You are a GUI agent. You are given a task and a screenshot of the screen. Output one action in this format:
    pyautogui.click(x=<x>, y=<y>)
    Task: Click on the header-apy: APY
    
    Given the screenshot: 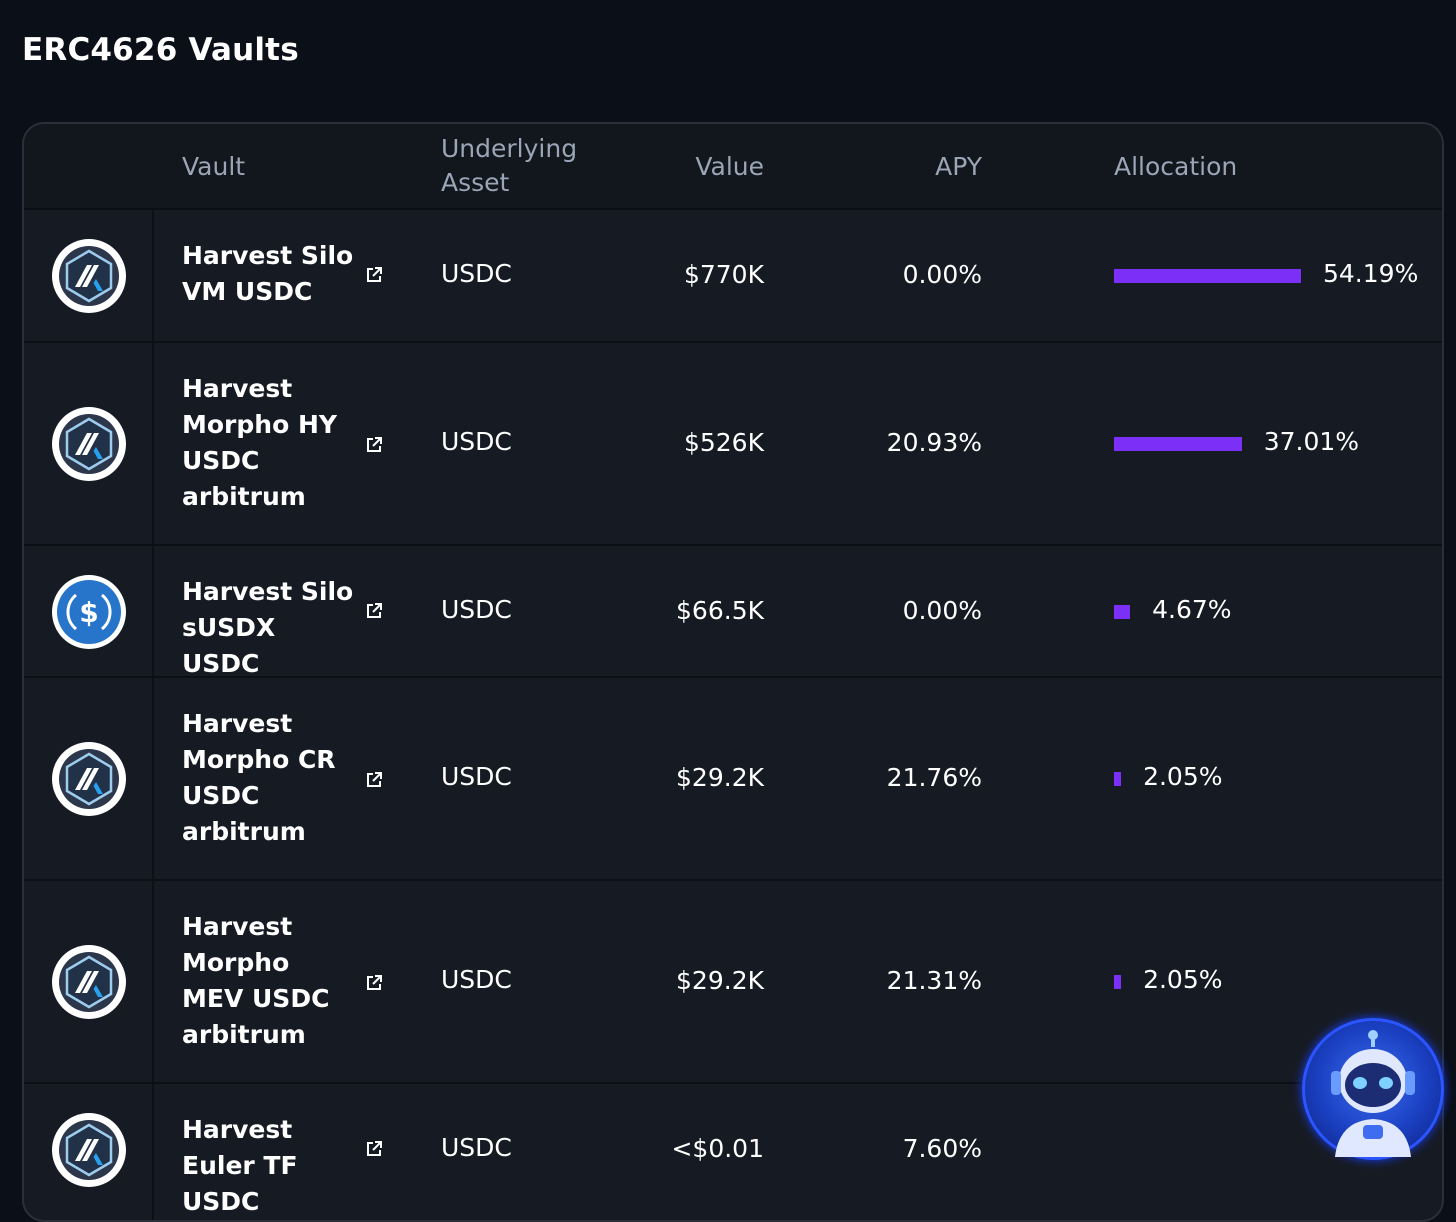 What is the action you would take?
    pyautogui.click(x=958, y=166)
    